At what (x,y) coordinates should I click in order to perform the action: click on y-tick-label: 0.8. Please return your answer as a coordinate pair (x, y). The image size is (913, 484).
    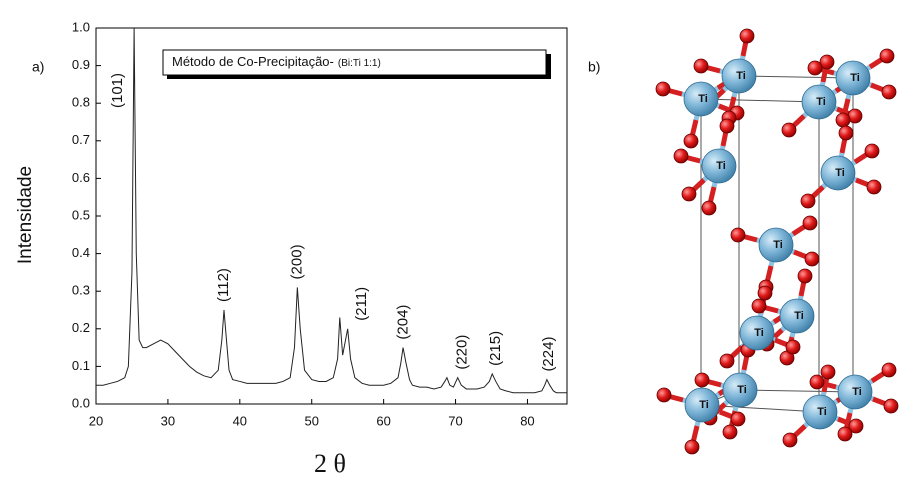
    Looking at the image, I should click on (81, 102).